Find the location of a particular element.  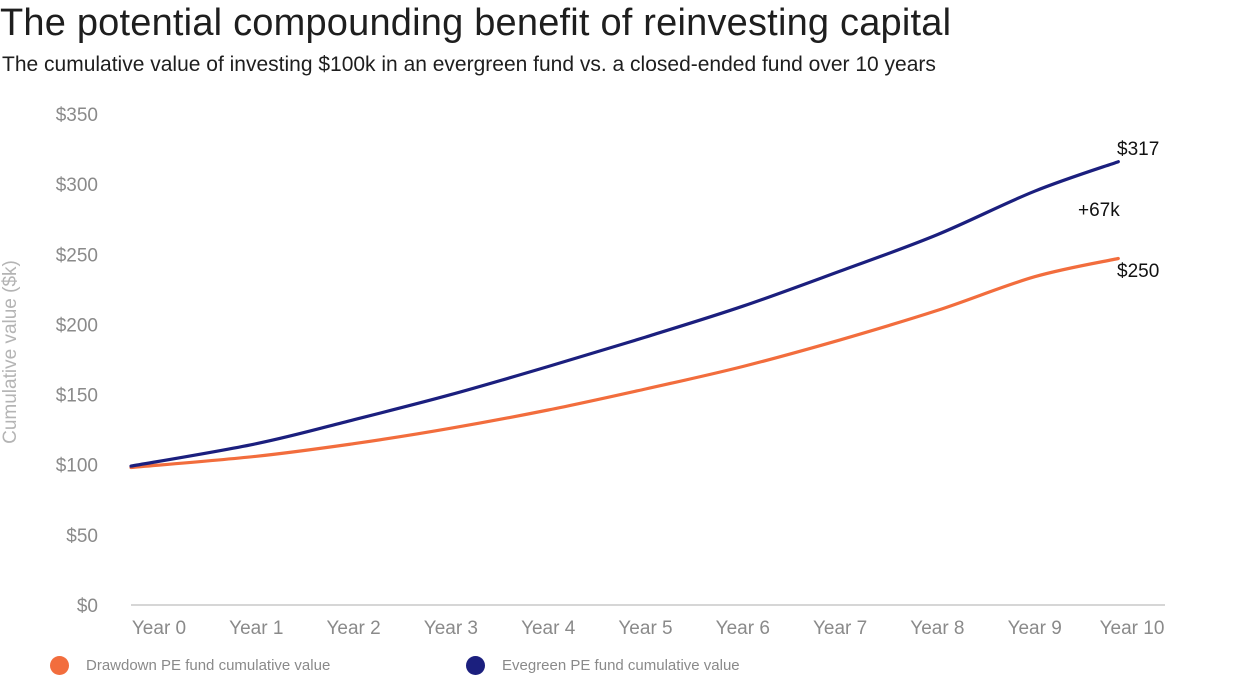

annotations: $317 +67k $250 is located at coordinates (1118, 210).